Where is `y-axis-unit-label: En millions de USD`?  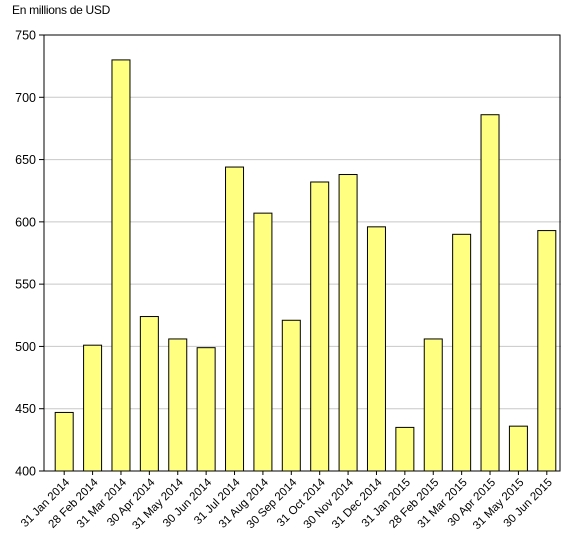 y-axis-unit-label: En millions de USD is located at coordinates (61, 10).